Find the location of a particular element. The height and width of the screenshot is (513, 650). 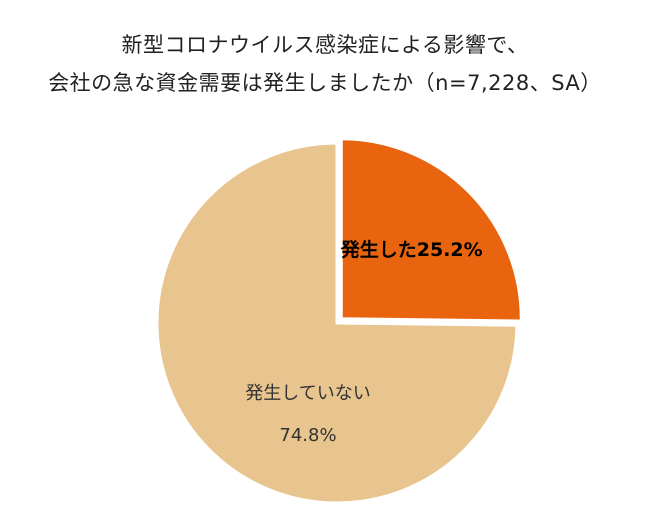

pie-value-2: 74.8% is located at coordinates (307, 435).